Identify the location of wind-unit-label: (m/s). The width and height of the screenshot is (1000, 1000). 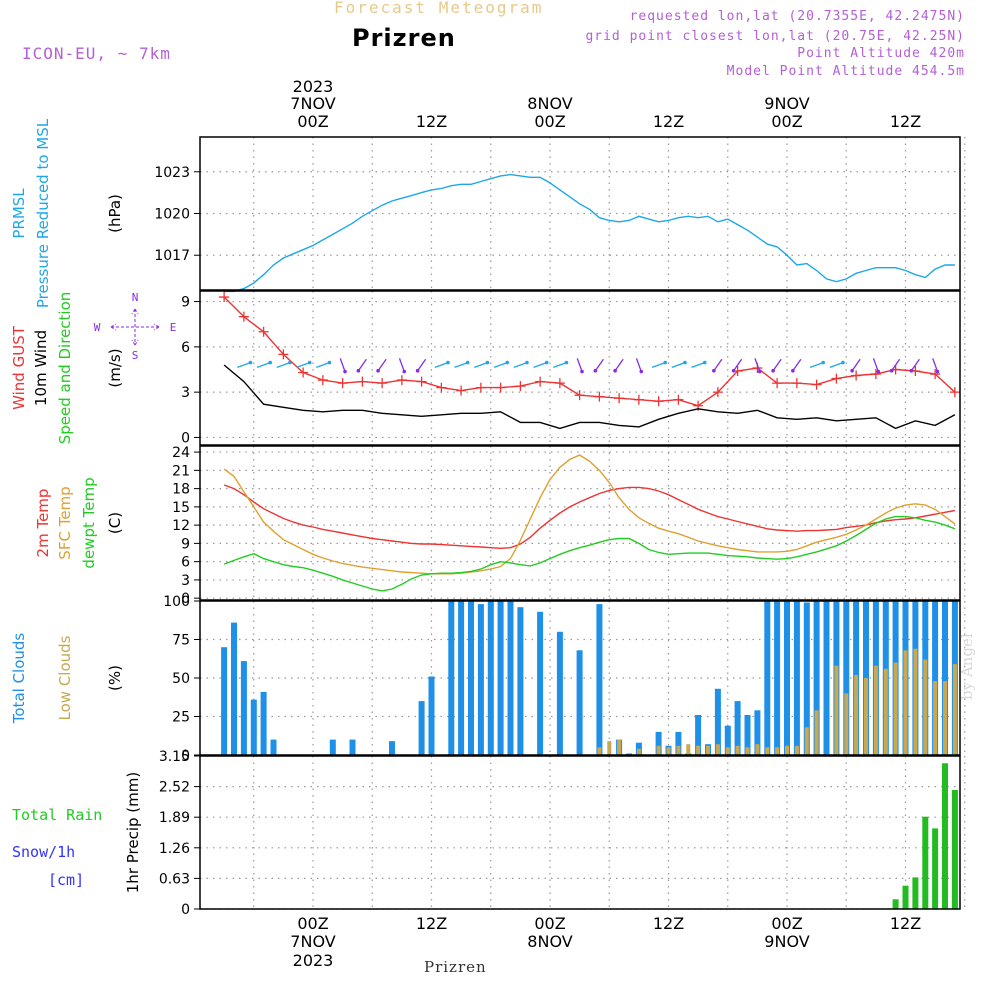
(115, 367).